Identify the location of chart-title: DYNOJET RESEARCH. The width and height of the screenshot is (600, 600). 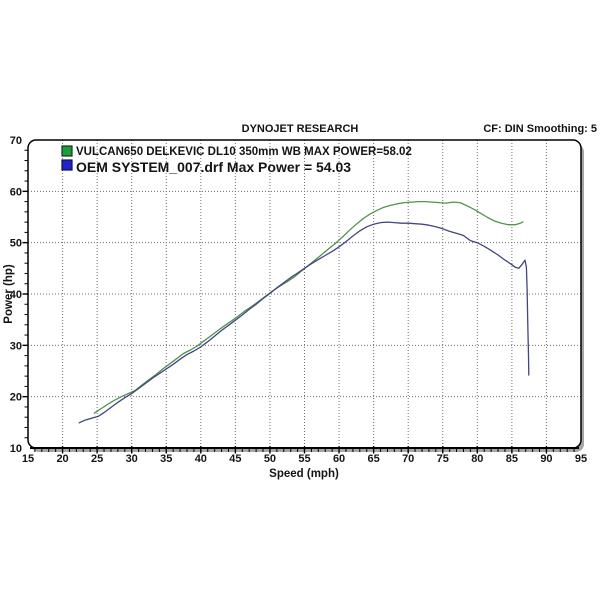
(300, 129).